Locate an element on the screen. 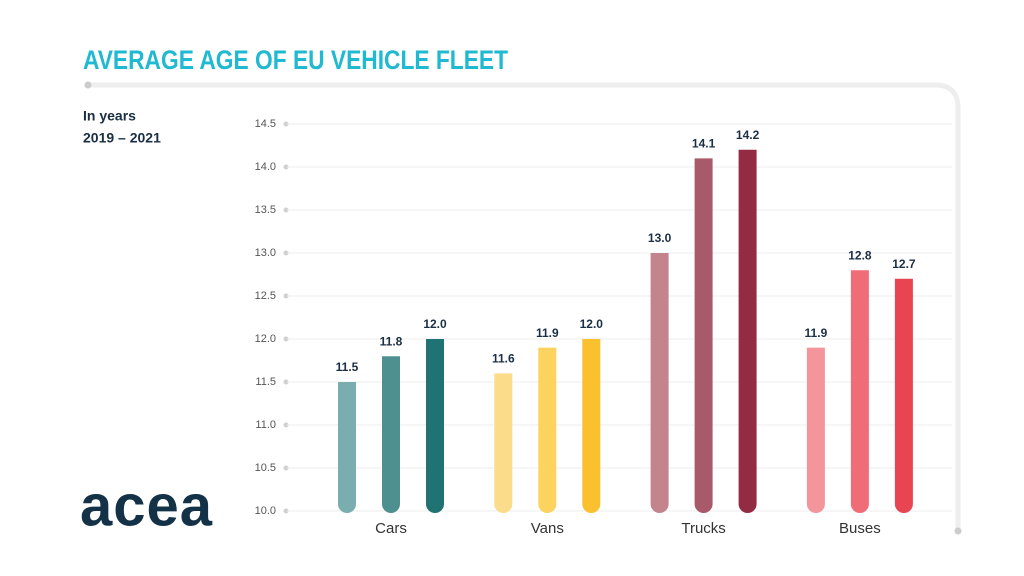 The image size is (1024, 576). value-label: 11.8 is located at coordinates (391, 341).